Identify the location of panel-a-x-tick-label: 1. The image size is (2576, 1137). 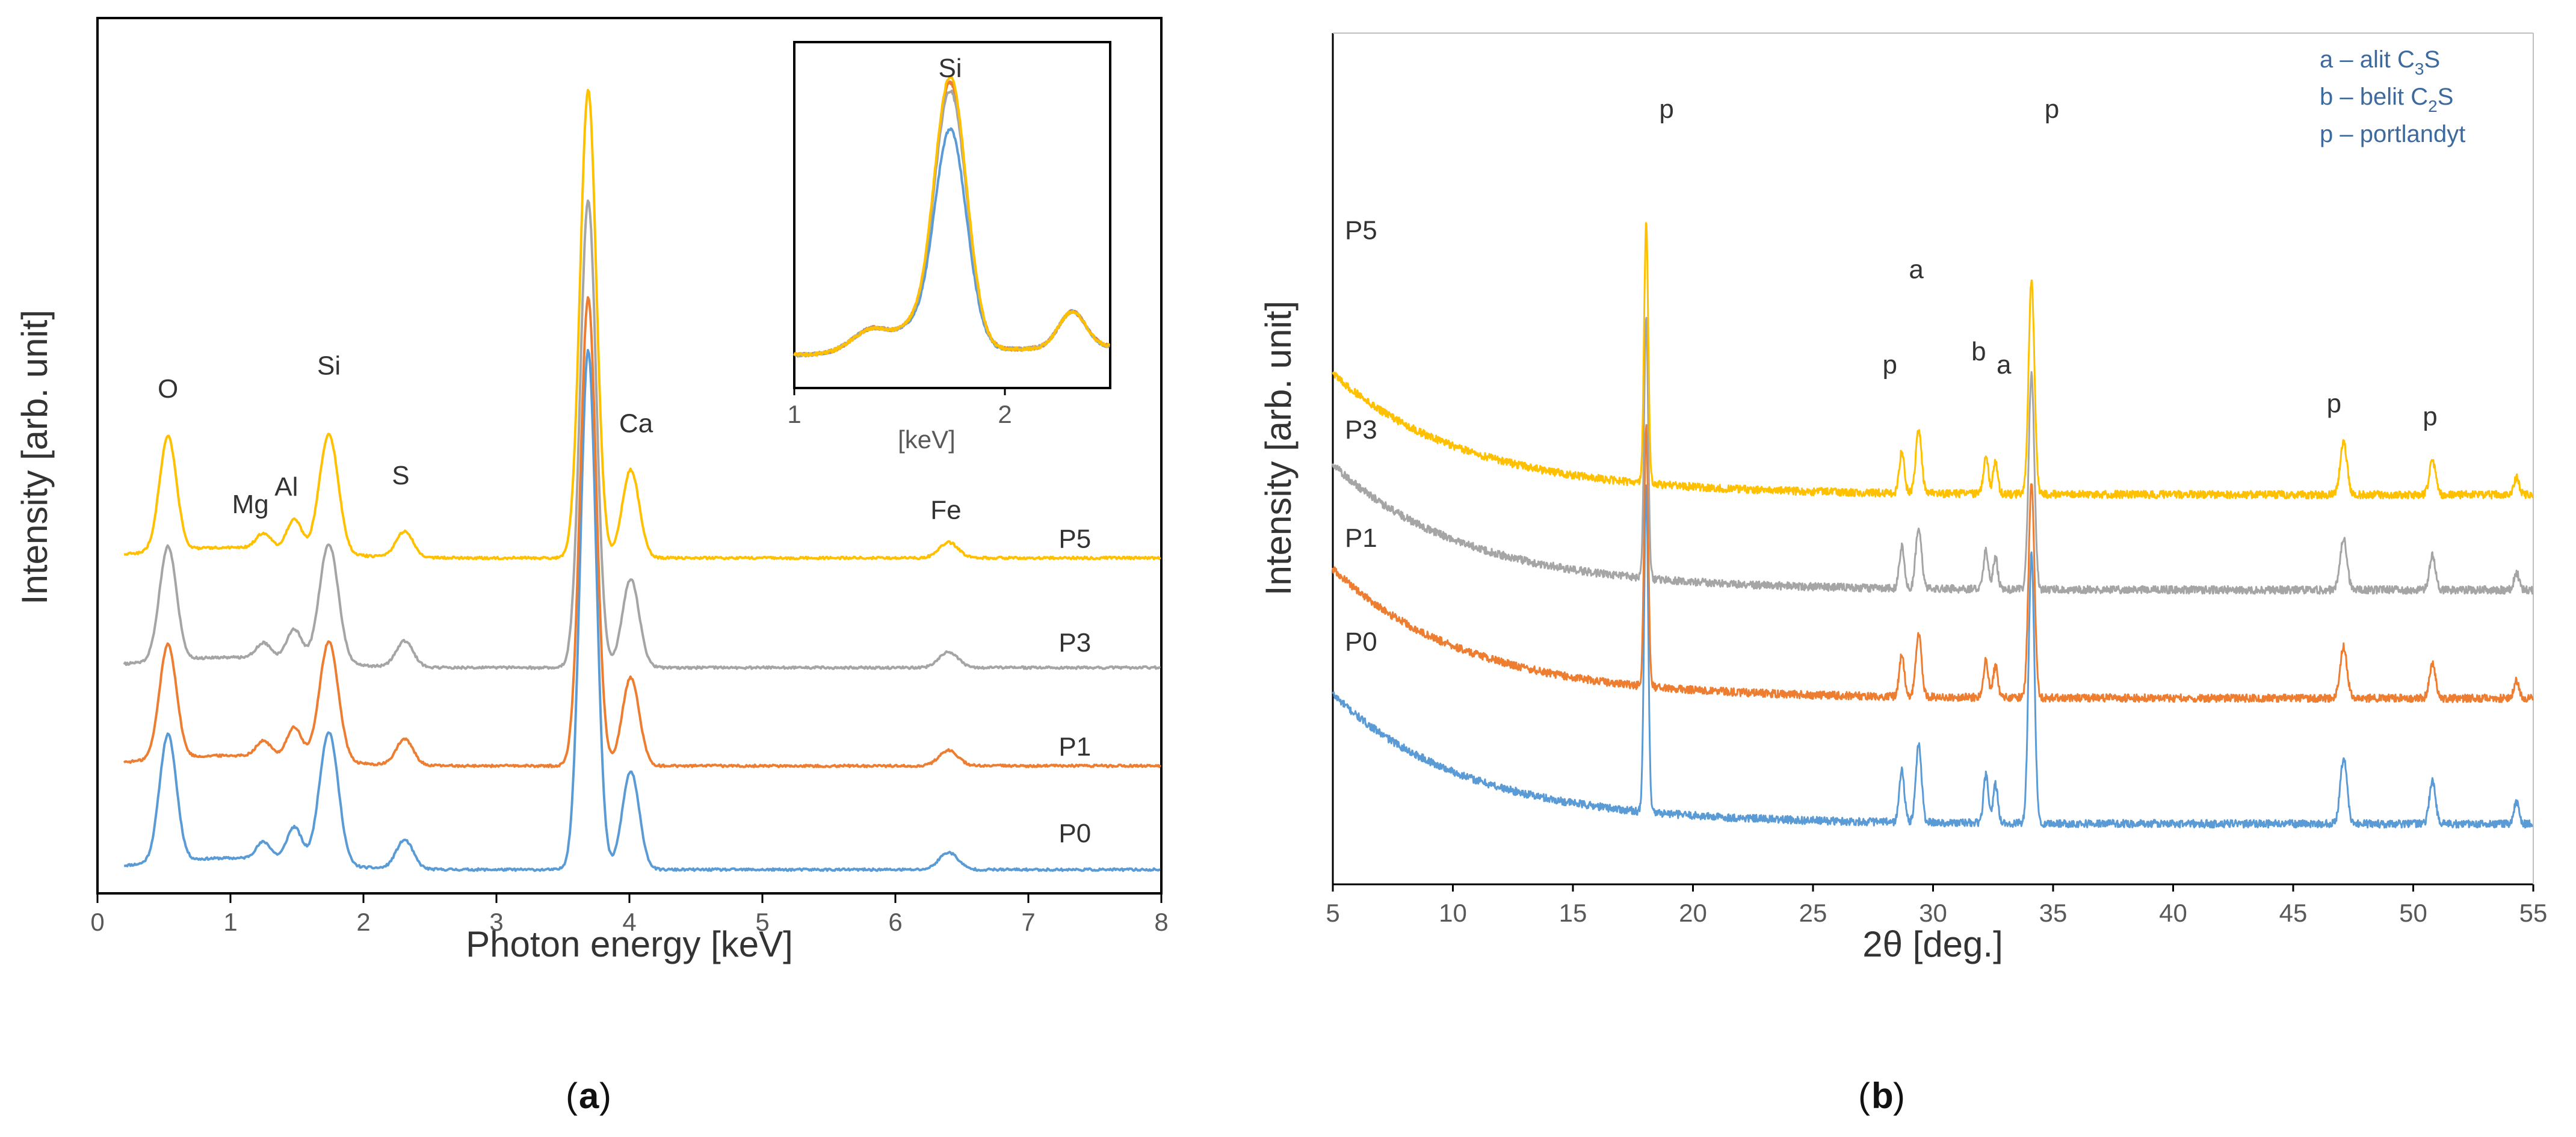
(230, 922).